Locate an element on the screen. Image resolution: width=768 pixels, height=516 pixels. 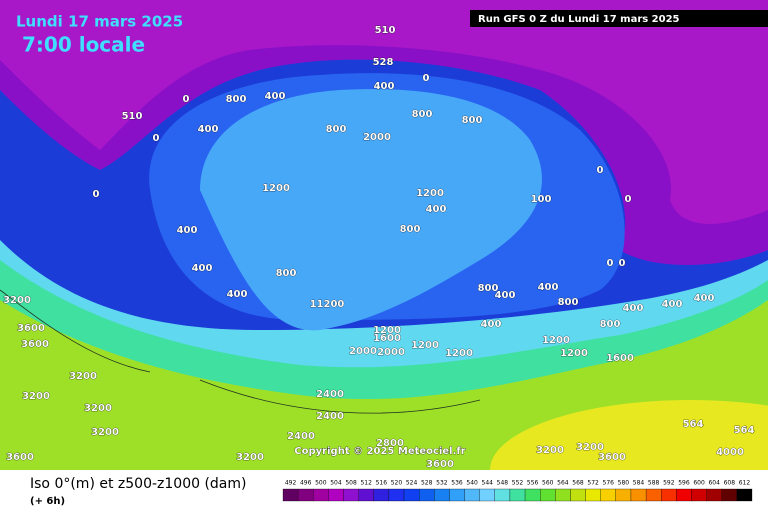
contour-label: 4000 is located at coordinates (730, 452).